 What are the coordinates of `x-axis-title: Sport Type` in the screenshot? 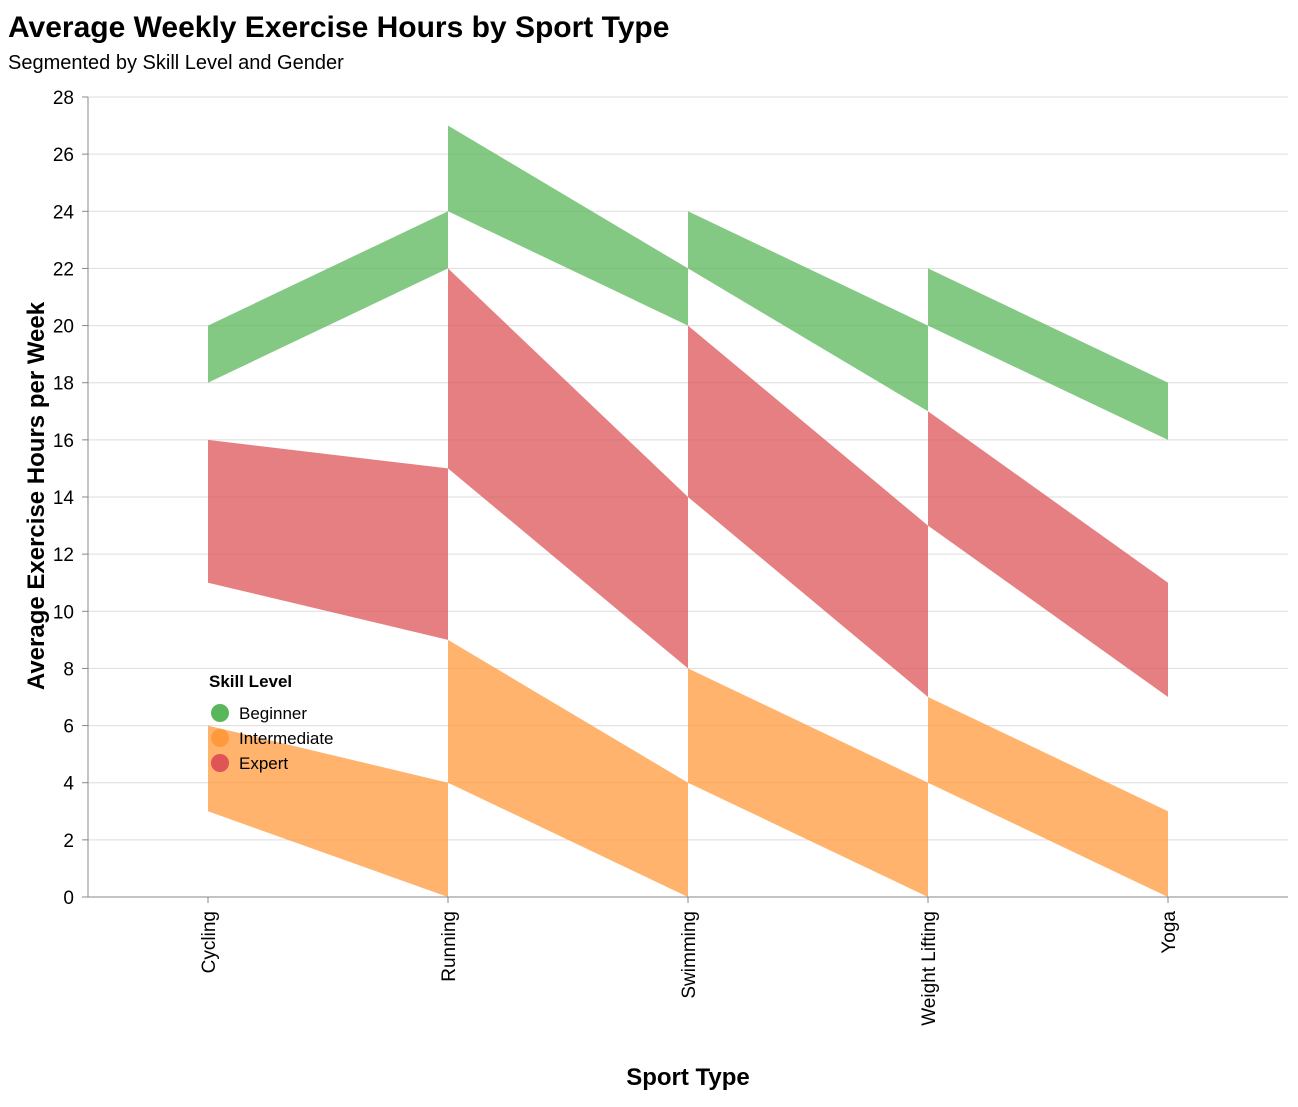 It's located at (688, 1077).